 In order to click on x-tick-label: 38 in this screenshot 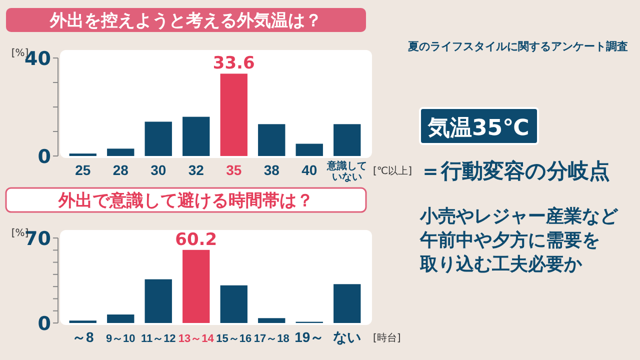, I will do `click(272, 170)`.